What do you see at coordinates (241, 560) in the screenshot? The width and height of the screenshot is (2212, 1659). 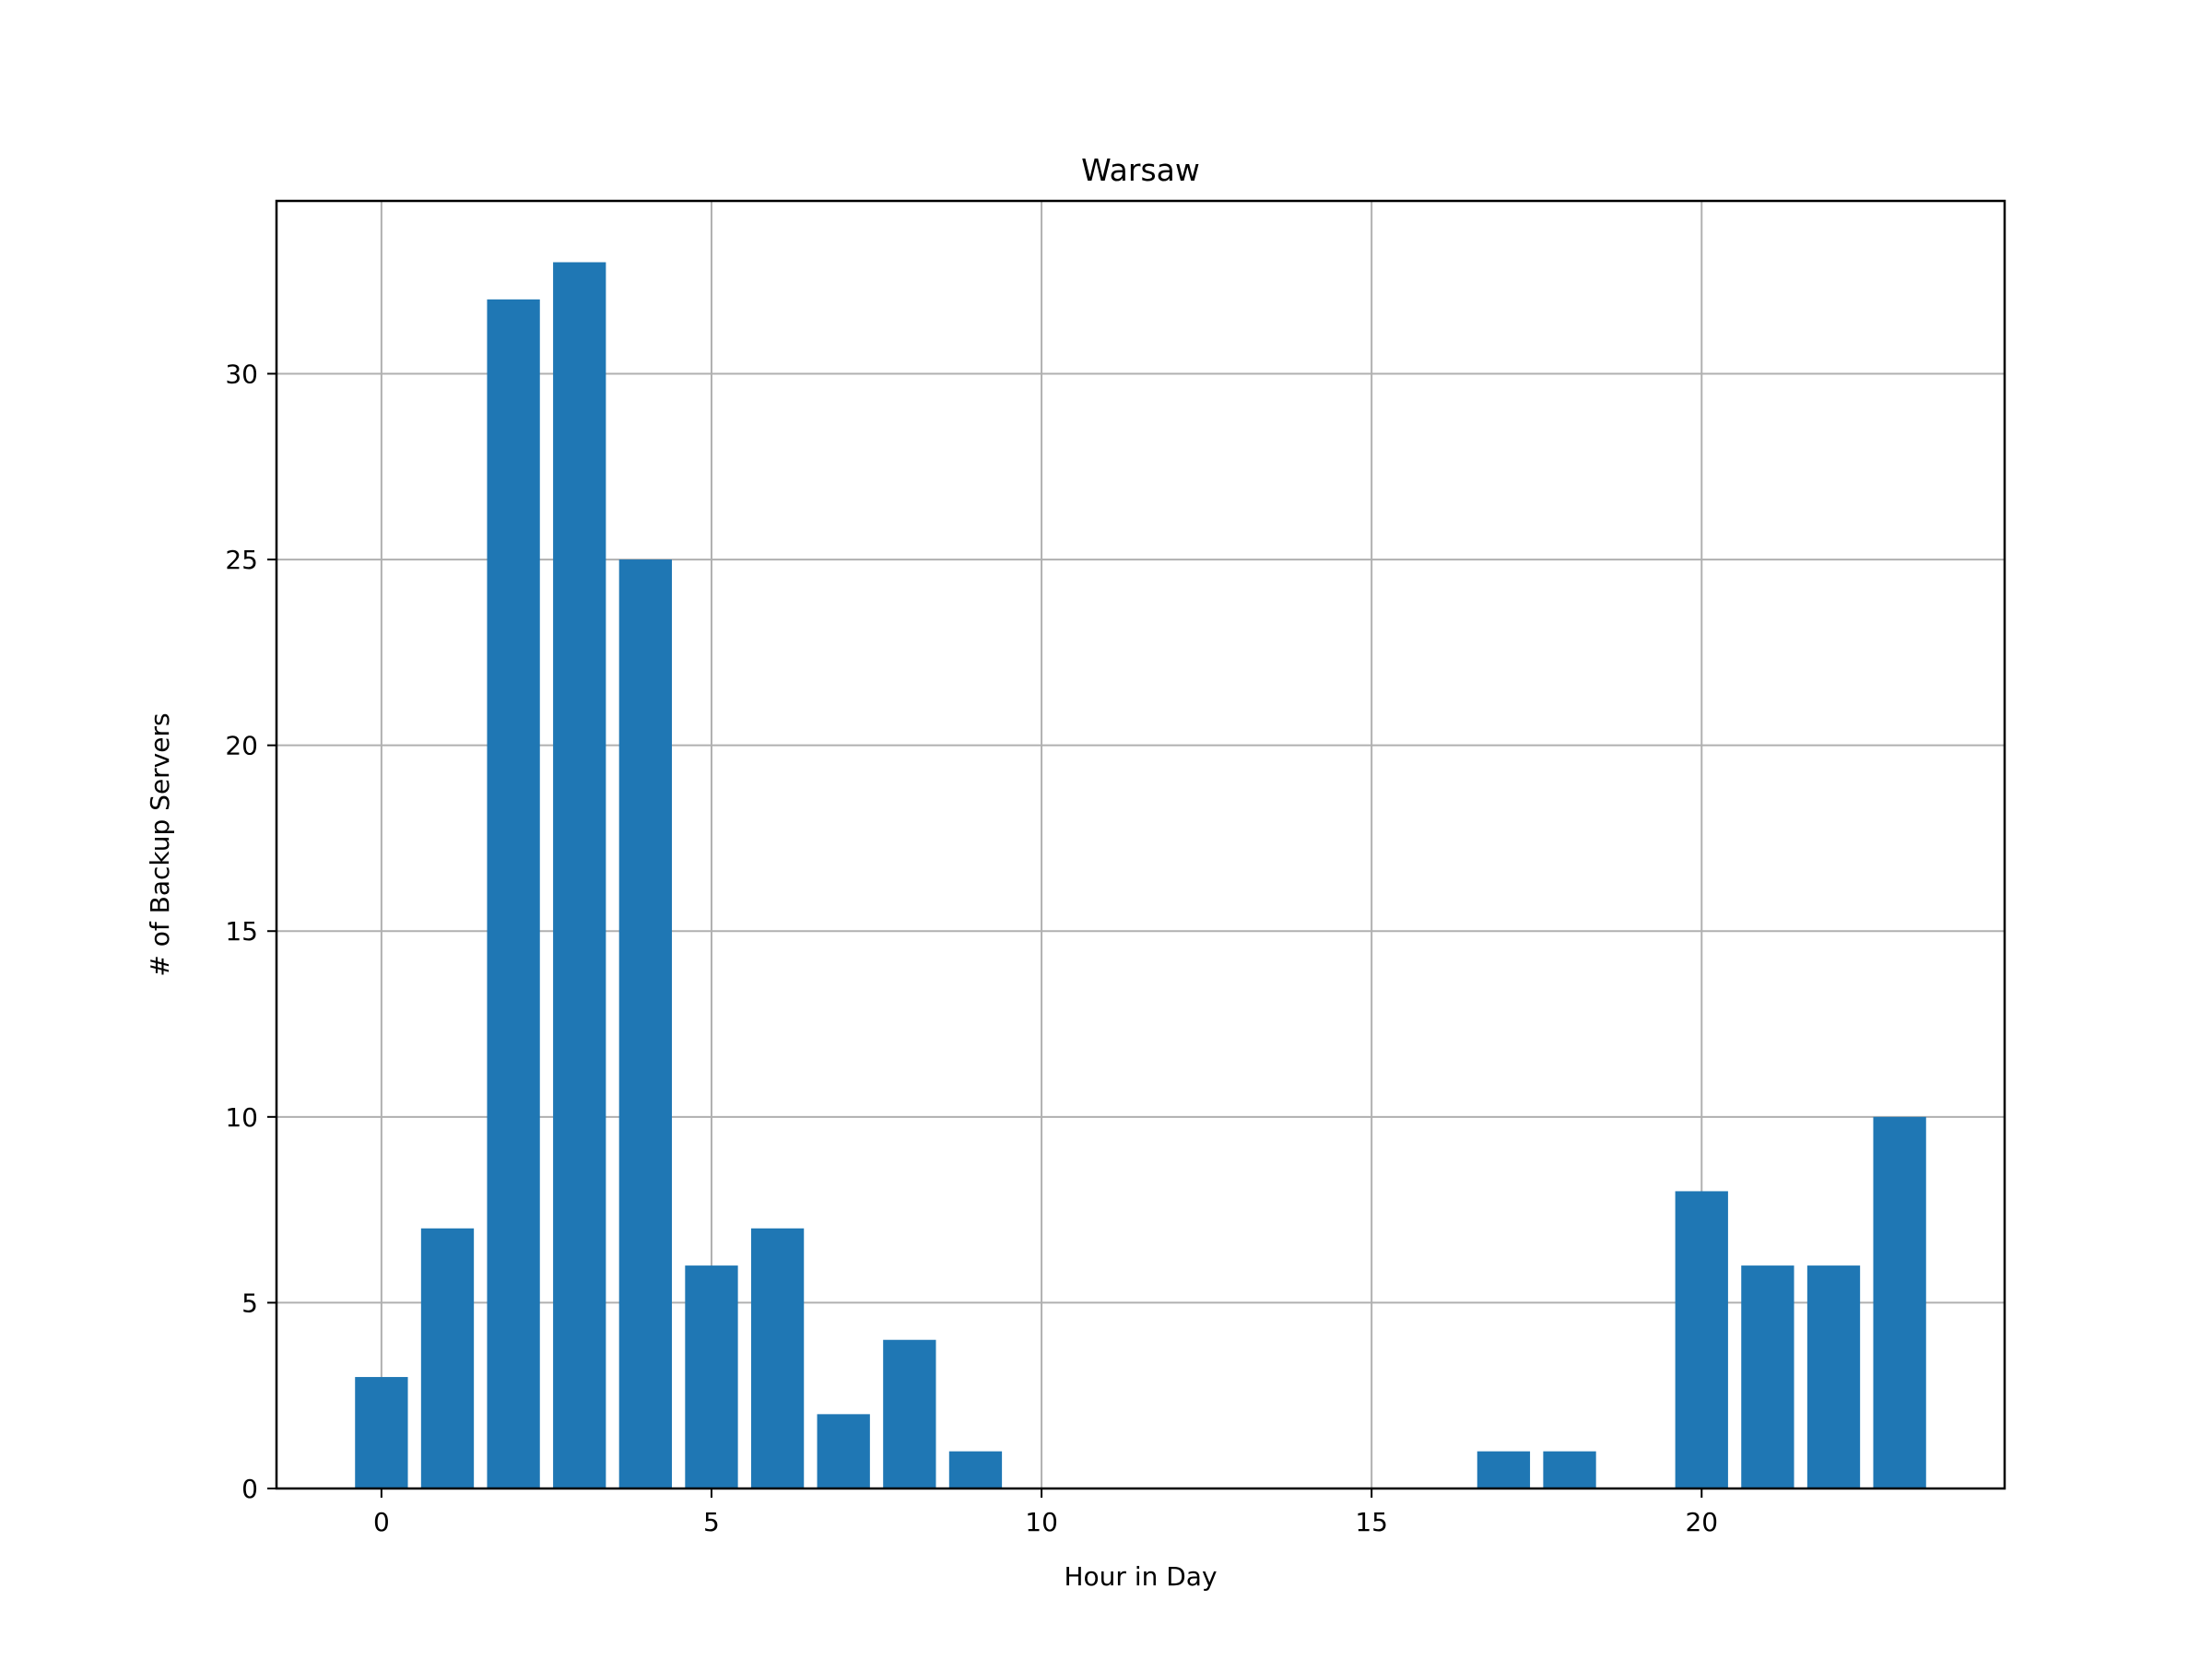 I see `y-tick-label: 25` at bounding box center [241, 560].